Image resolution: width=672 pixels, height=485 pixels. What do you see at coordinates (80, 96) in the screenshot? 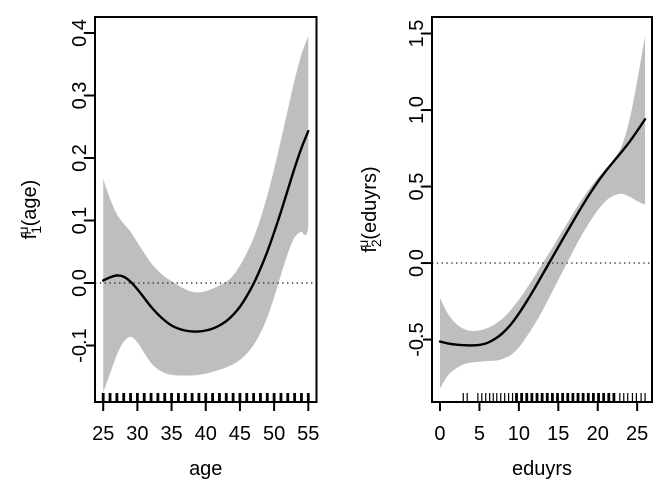
I see `y-tick-label: 0.3` at bounding box center [80, 96].